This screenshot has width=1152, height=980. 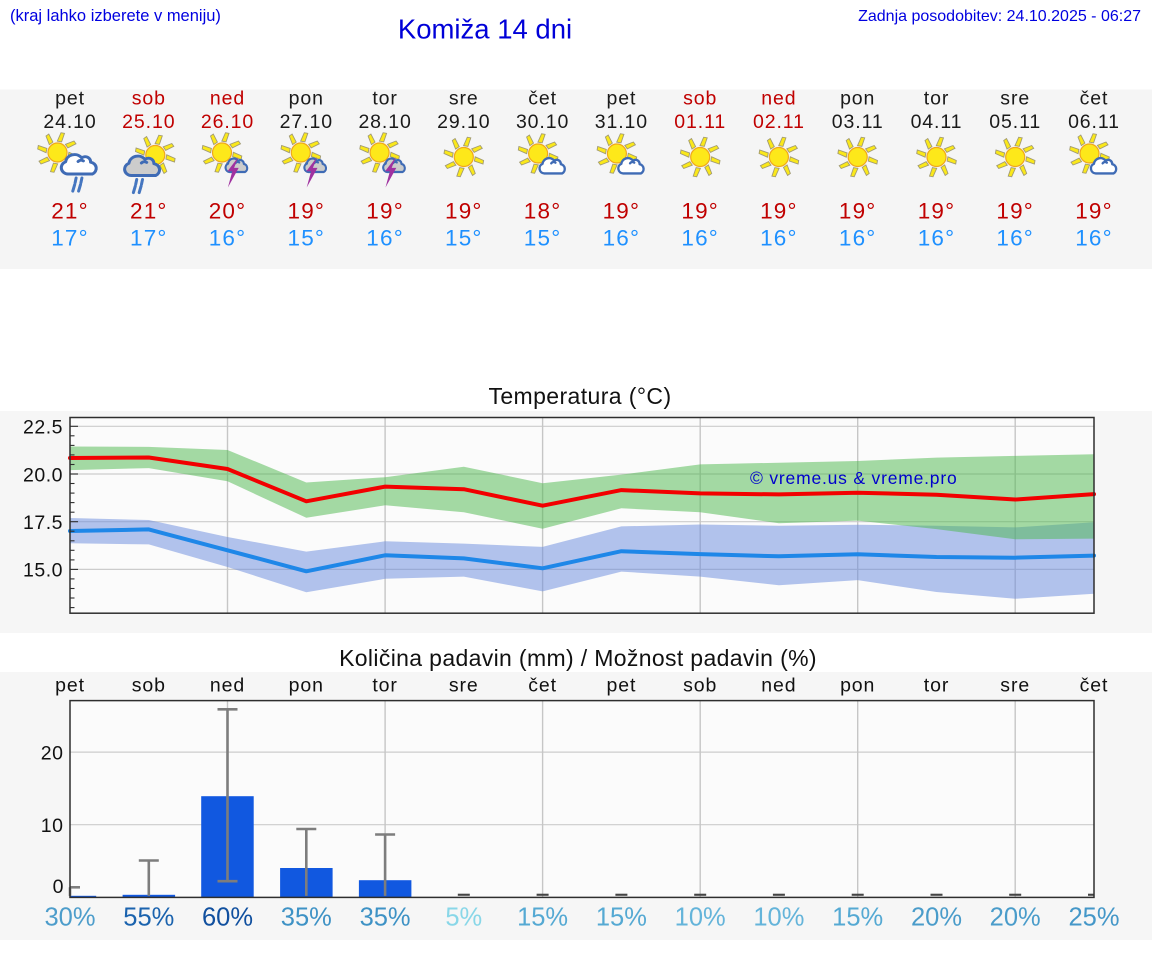 I want to click on svg-text: 20, so click(x=52, y=753).